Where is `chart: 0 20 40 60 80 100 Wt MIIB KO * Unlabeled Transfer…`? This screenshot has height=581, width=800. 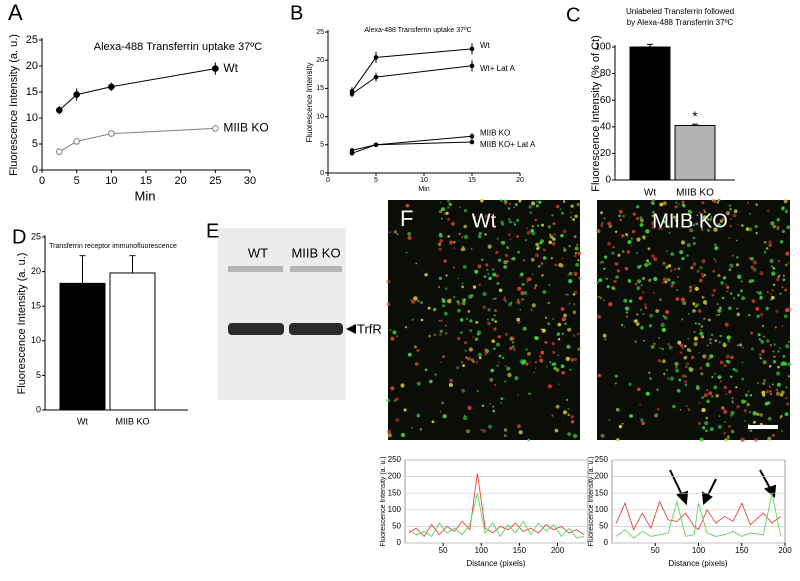 chart: 0 20 40 60 80 100 Wt MIIB KO * Unlabeled Transfer… is located at coordinates (650, 101).